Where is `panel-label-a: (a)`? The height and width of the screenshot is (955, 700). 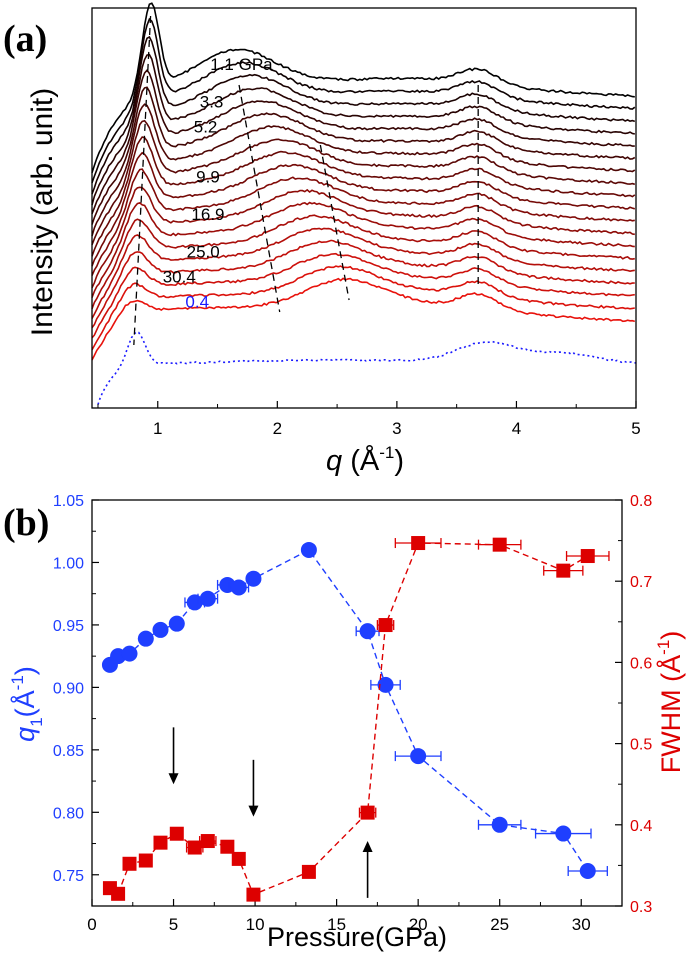
panel-label-a: (a) is located at coordinates (25, 39).